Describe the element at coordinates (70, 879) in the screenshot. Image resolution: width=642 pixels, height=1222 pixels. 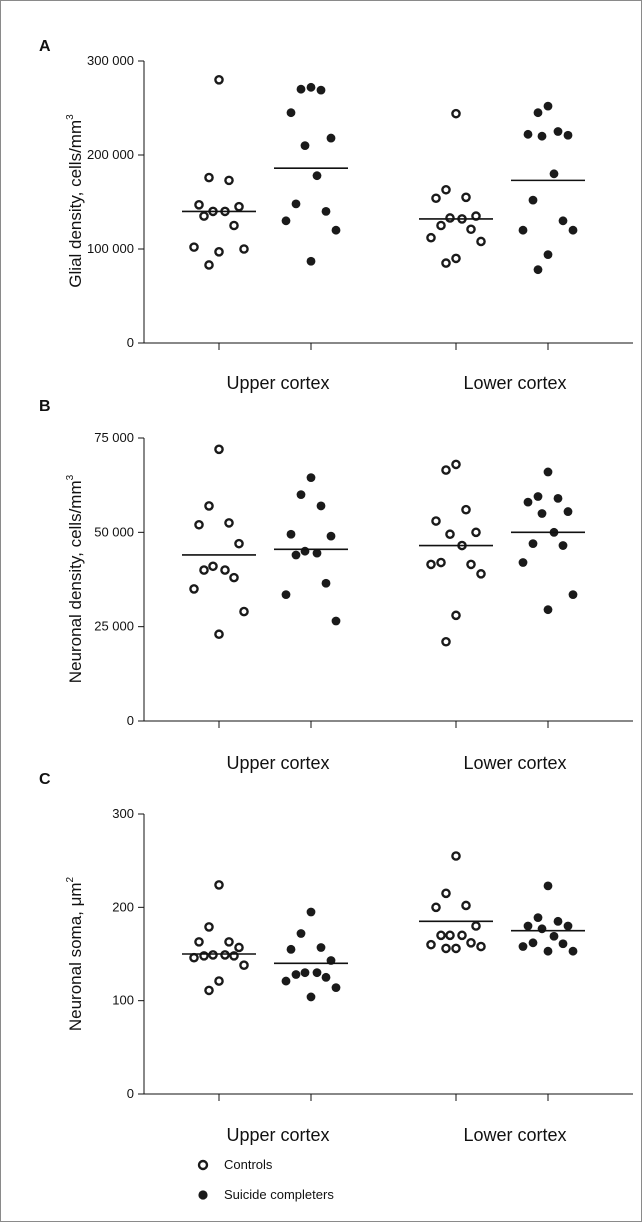
I see `y-axis-label-superscript: 2` at that location.